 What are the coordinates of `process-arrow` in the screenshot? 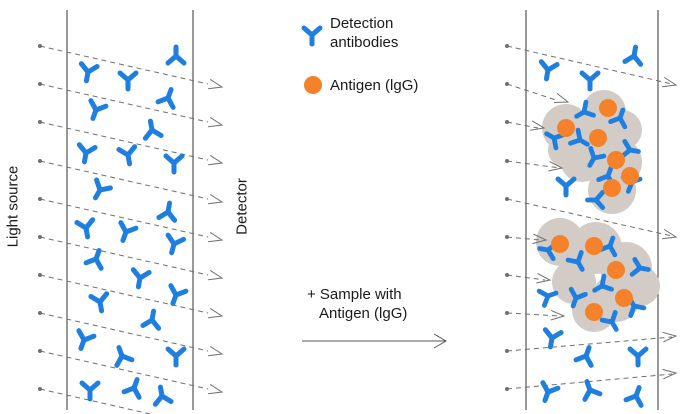 It's located at (374, 341).